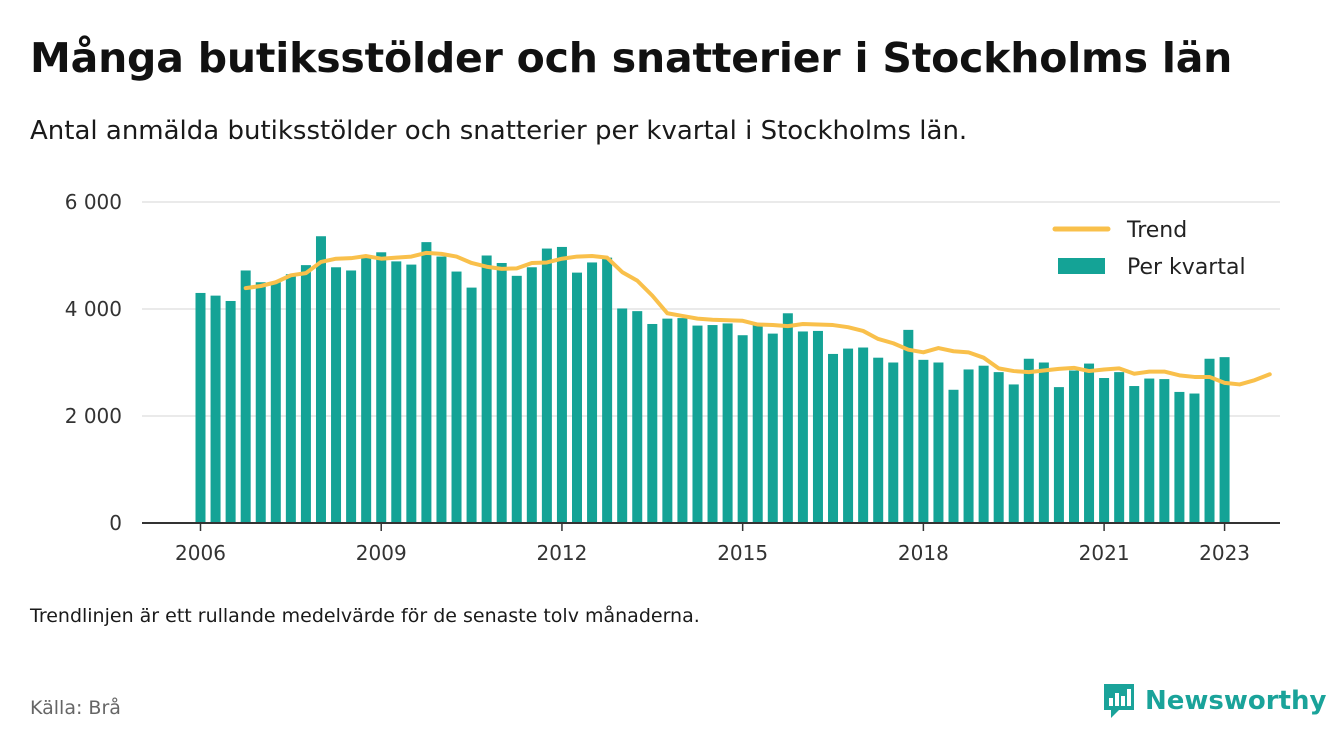 This screenshot has width=1340, height=753. What do you see at coordinates (93, 202) in the screenshot?
I see `y-tick-label: 6 000` at bounding box center [93, 202].